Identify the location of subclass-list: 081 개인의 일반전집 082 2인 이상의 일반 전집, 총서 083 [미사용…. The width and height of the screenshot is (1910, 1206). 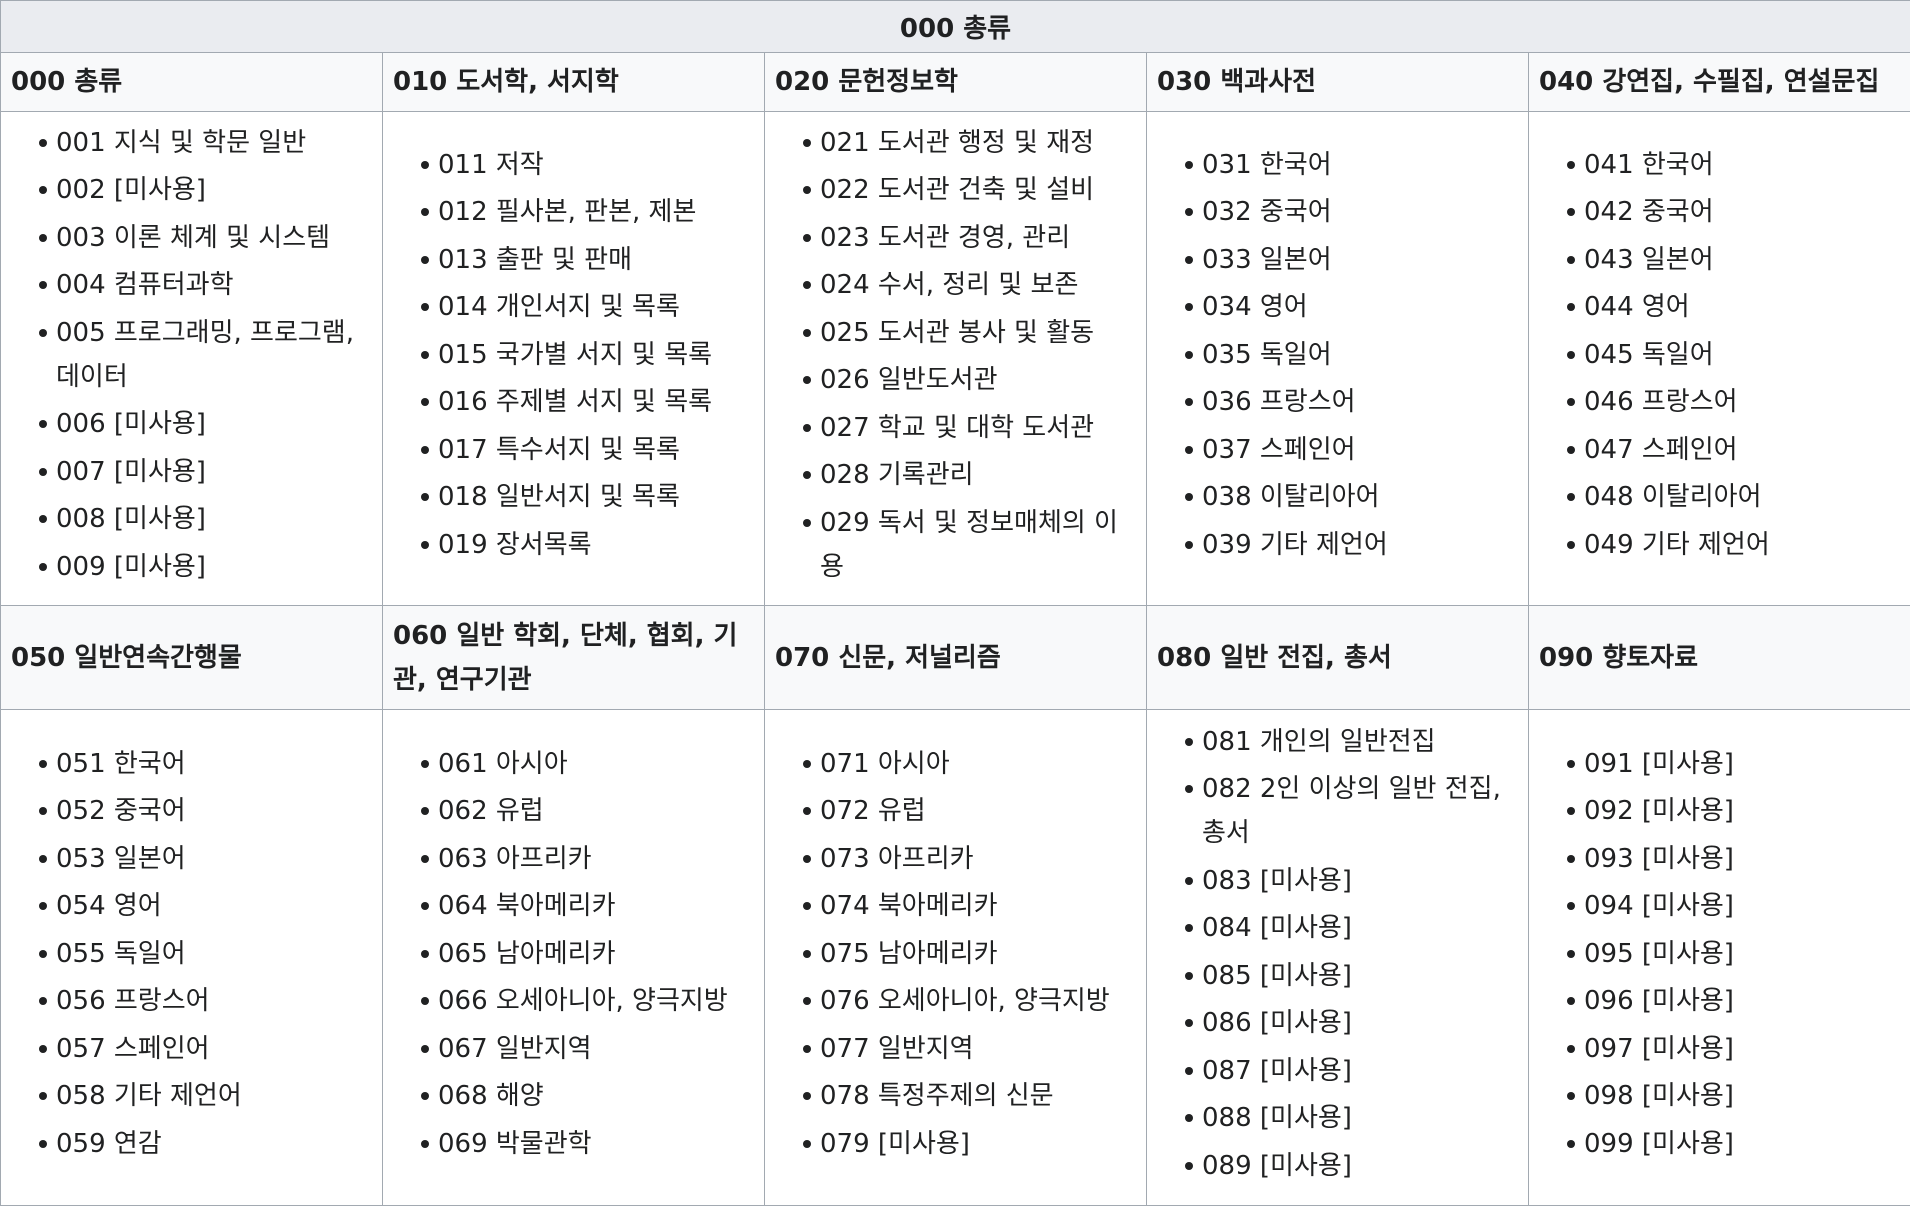
(1337, 954).